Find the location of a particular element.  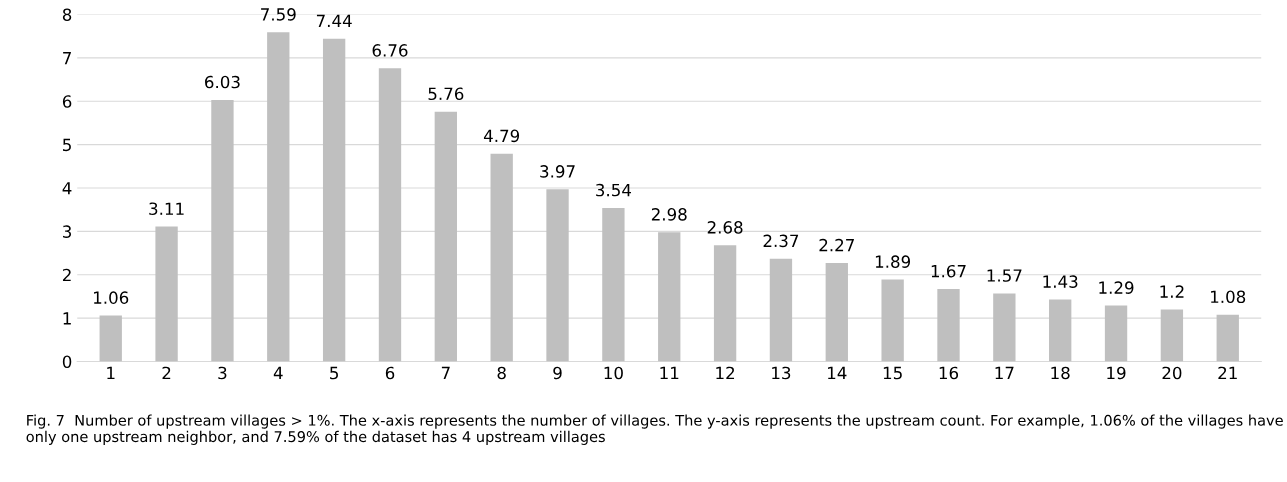

data-label: 7.59 is located at coordinates (278, 14).